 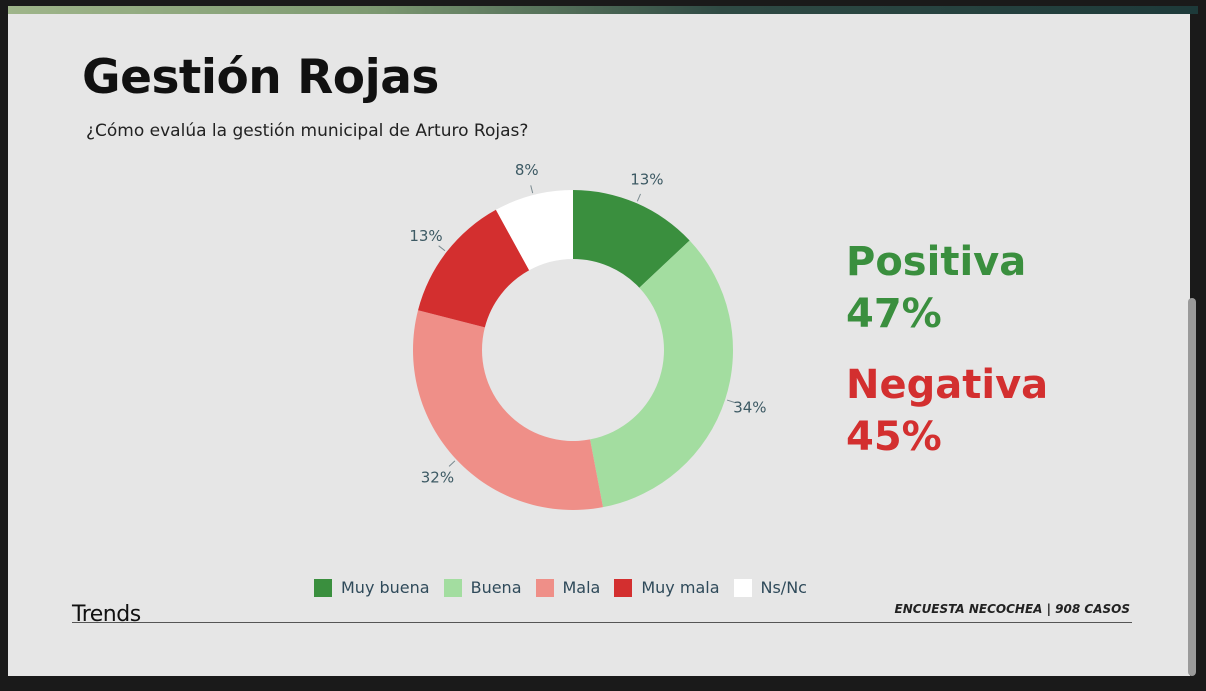 I want to click on scrollbar, so click(x=1192, y=487).